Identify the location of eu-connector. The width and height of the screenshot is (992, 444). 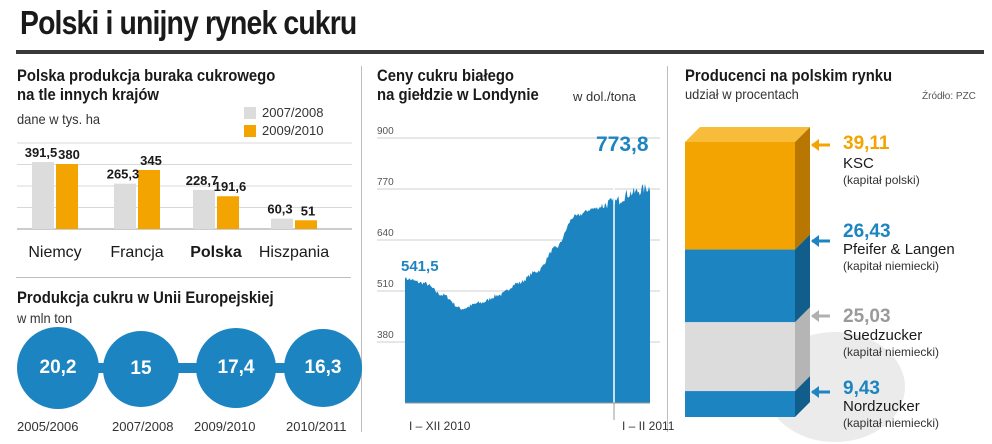
(193, 368).